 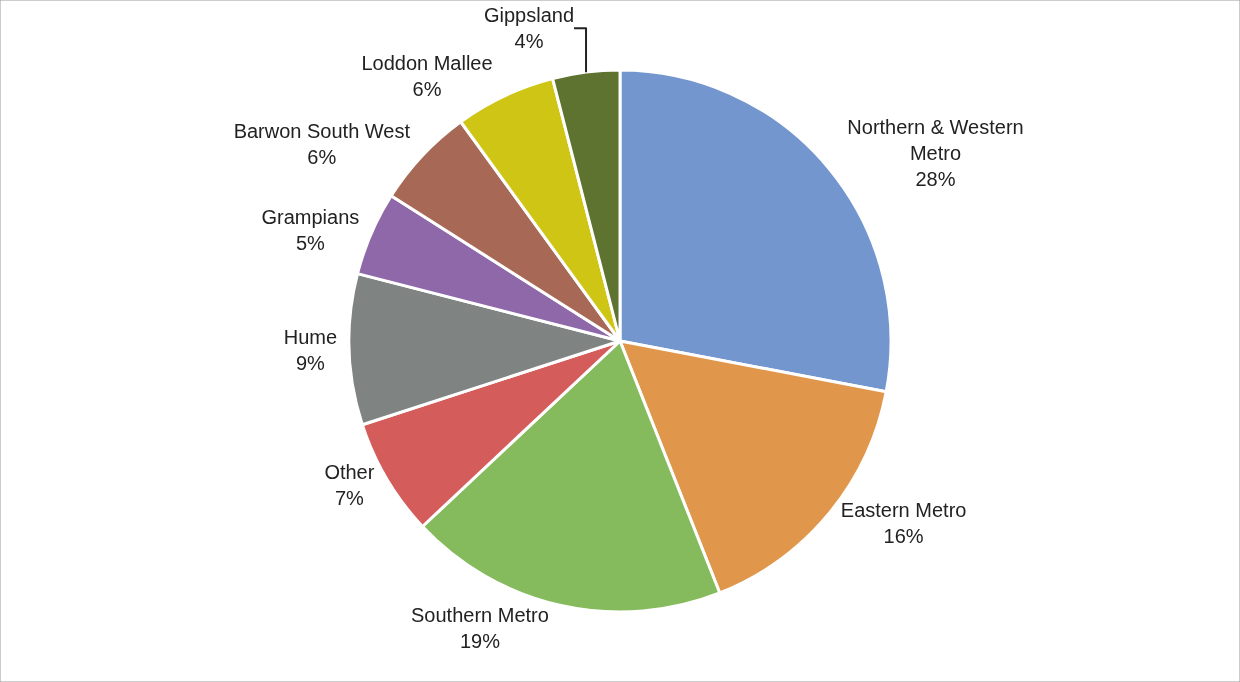 I want to click on slice-label: Loddon Mallee, so click(x=427, y=63).